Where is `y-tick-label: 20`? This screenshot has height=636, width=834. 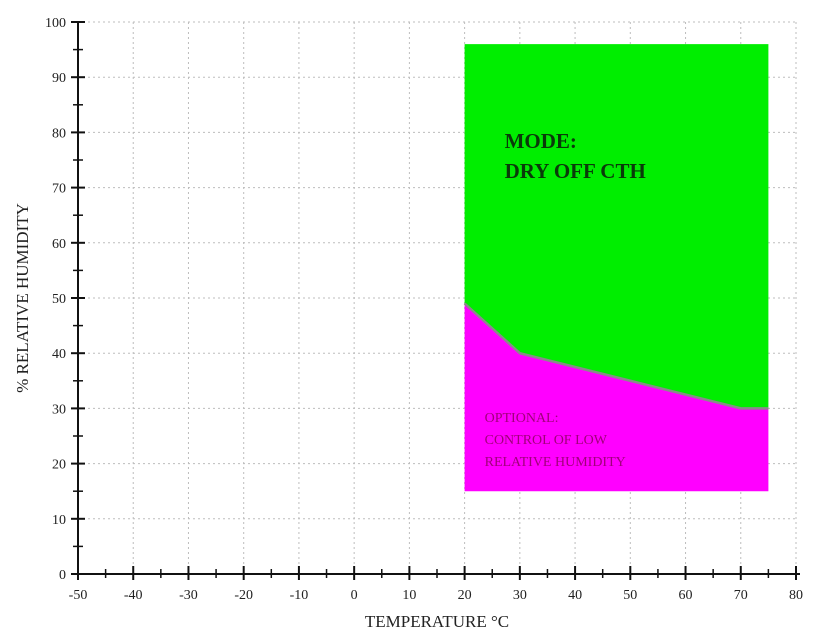
y-tick-label: 20 is located at coordinates (59, 465).